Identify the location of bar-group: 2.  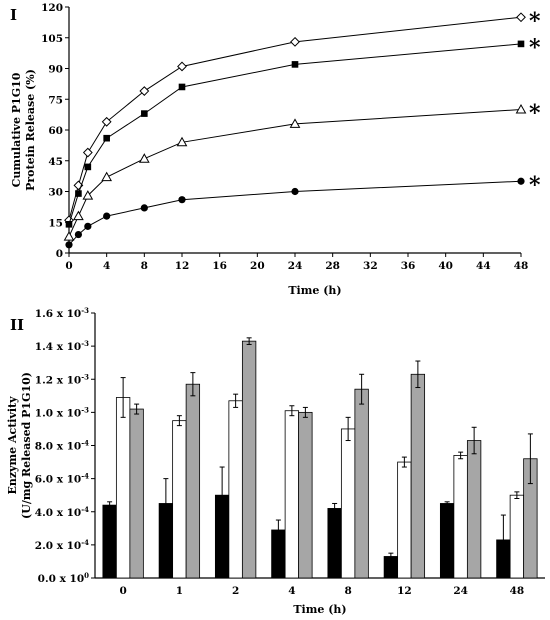
(235, 467).